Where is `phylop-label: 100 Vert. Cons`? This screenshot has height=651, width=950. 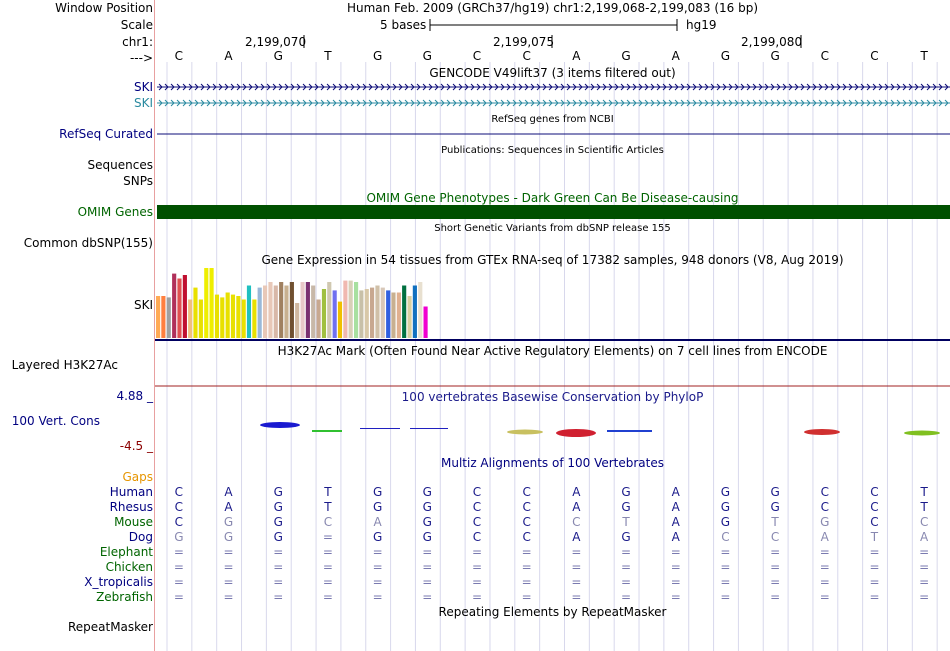
phylop-label: 100 Vert. Cons is located at coordinates (55, 421).